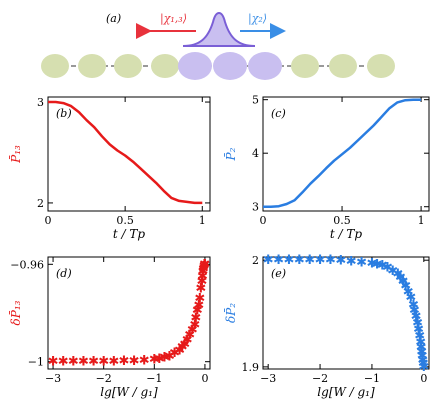 This screenshot has width=436, height=409. I want to click on y-tick-label: 5, so click(255, 100).